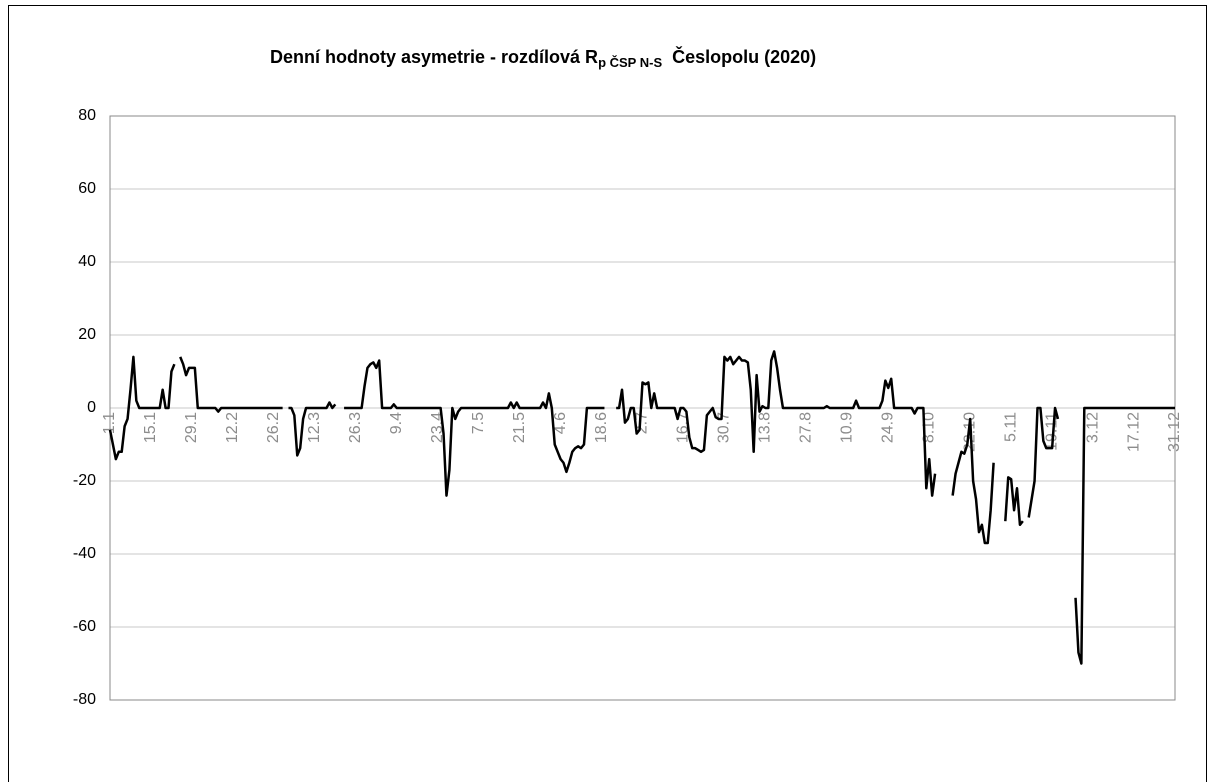 The image size is (1209, 782). What do you see at coordinates (1092, 427) in the screenshot?
I see `x-tick-label: 3.12` at bounding box center [1092, 427].